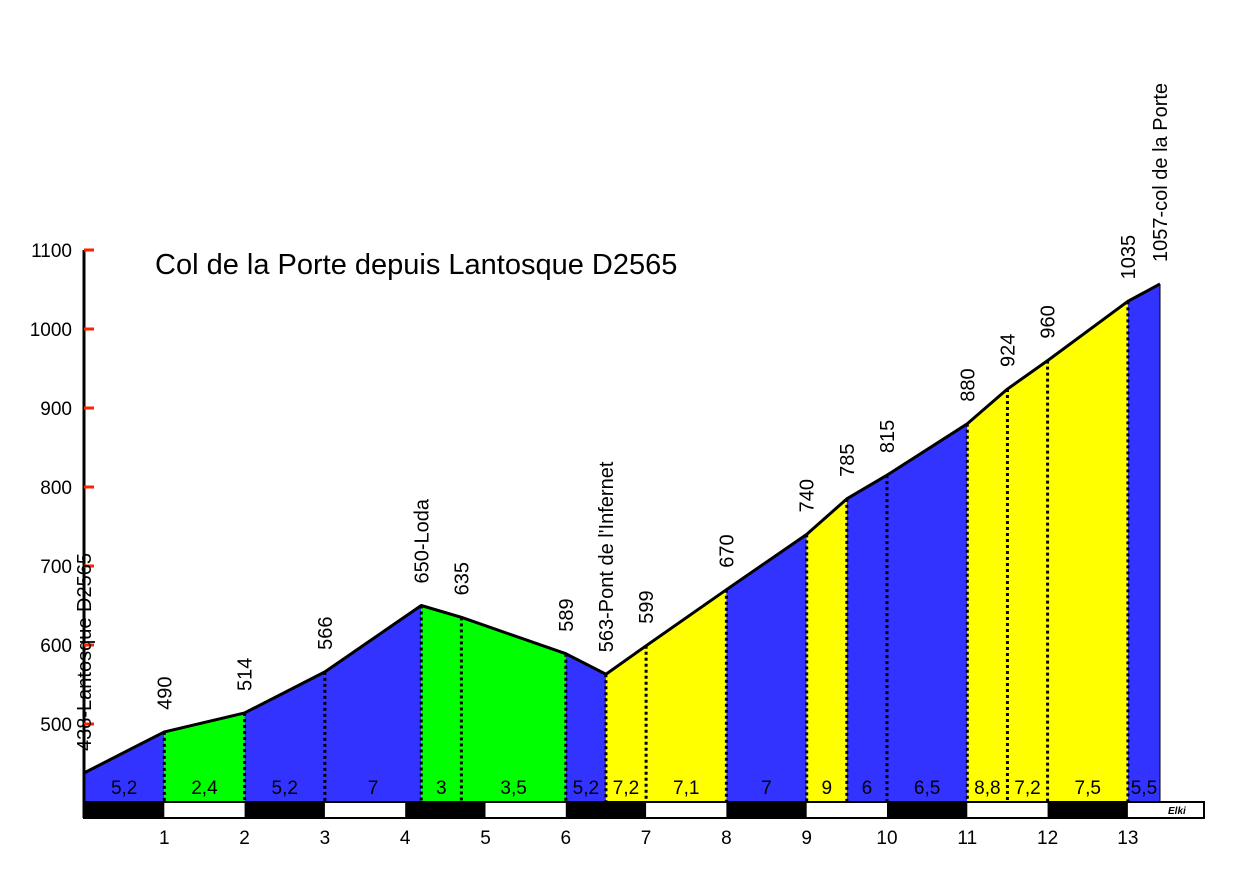  What do you see at coordinates (204, 788) in the screenshot?
I see `gradient-label: 2,4` at bounding box center [204, 788].